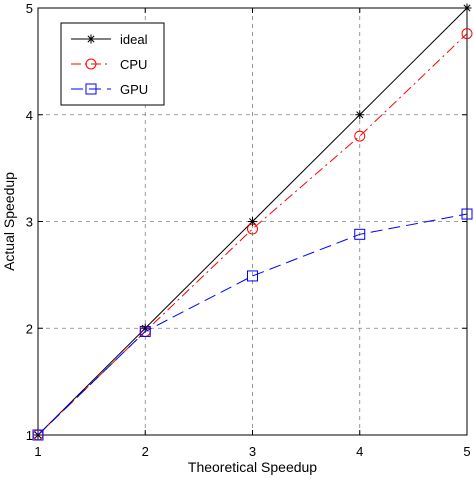 The image size is (474, 479). I want to click on x-axis-label: Theoretical Speedup, so click(252, 467).